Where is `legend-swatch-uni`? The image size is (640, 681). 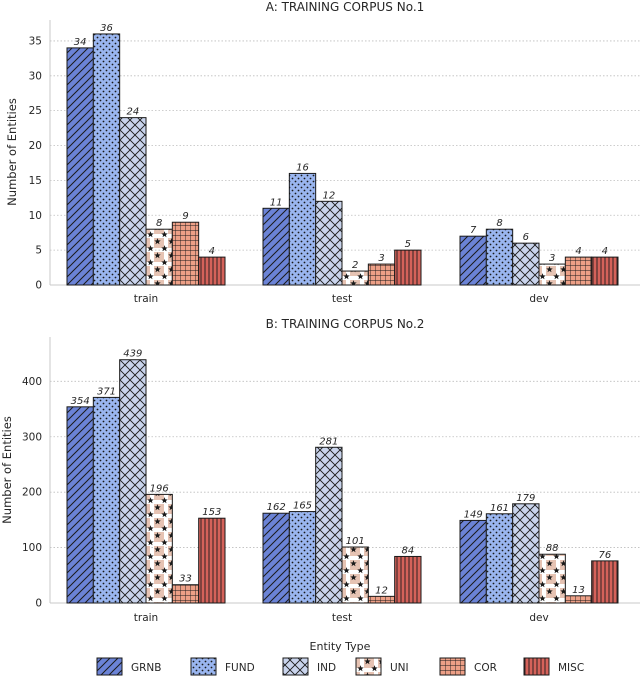 legend-swatch-uni is located at coordinates (368, 666).